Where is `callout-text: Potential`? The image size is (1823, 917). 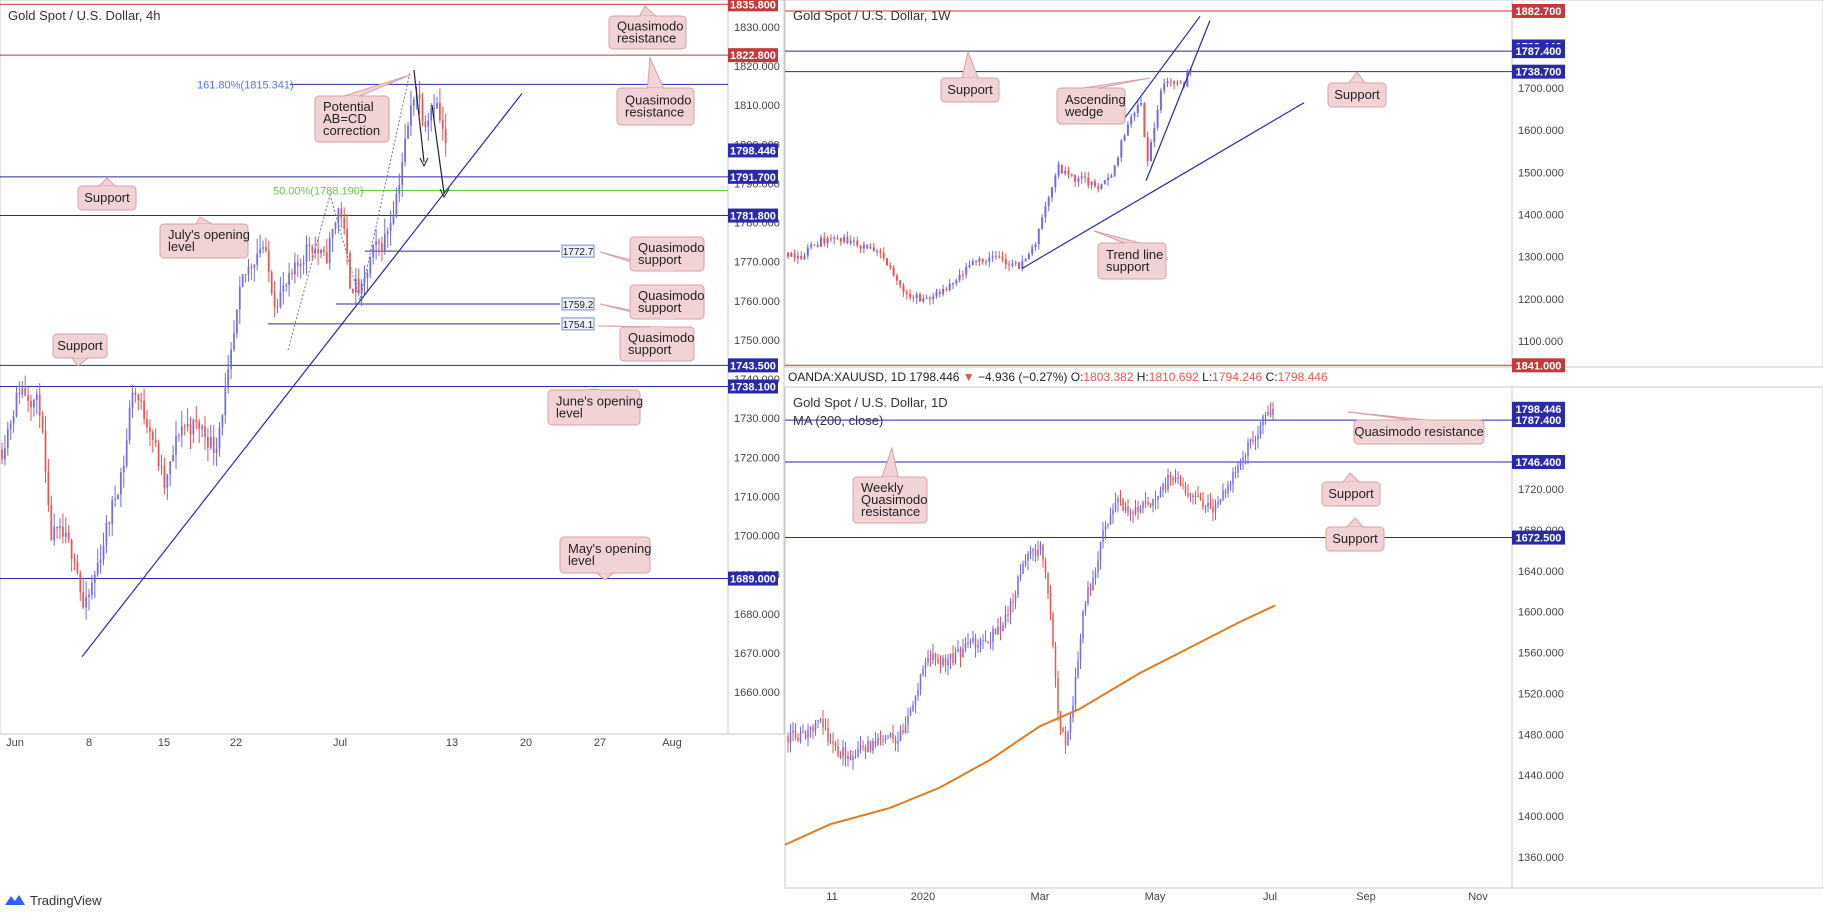 callout-text: Potential is located at coordinates (348, 106).